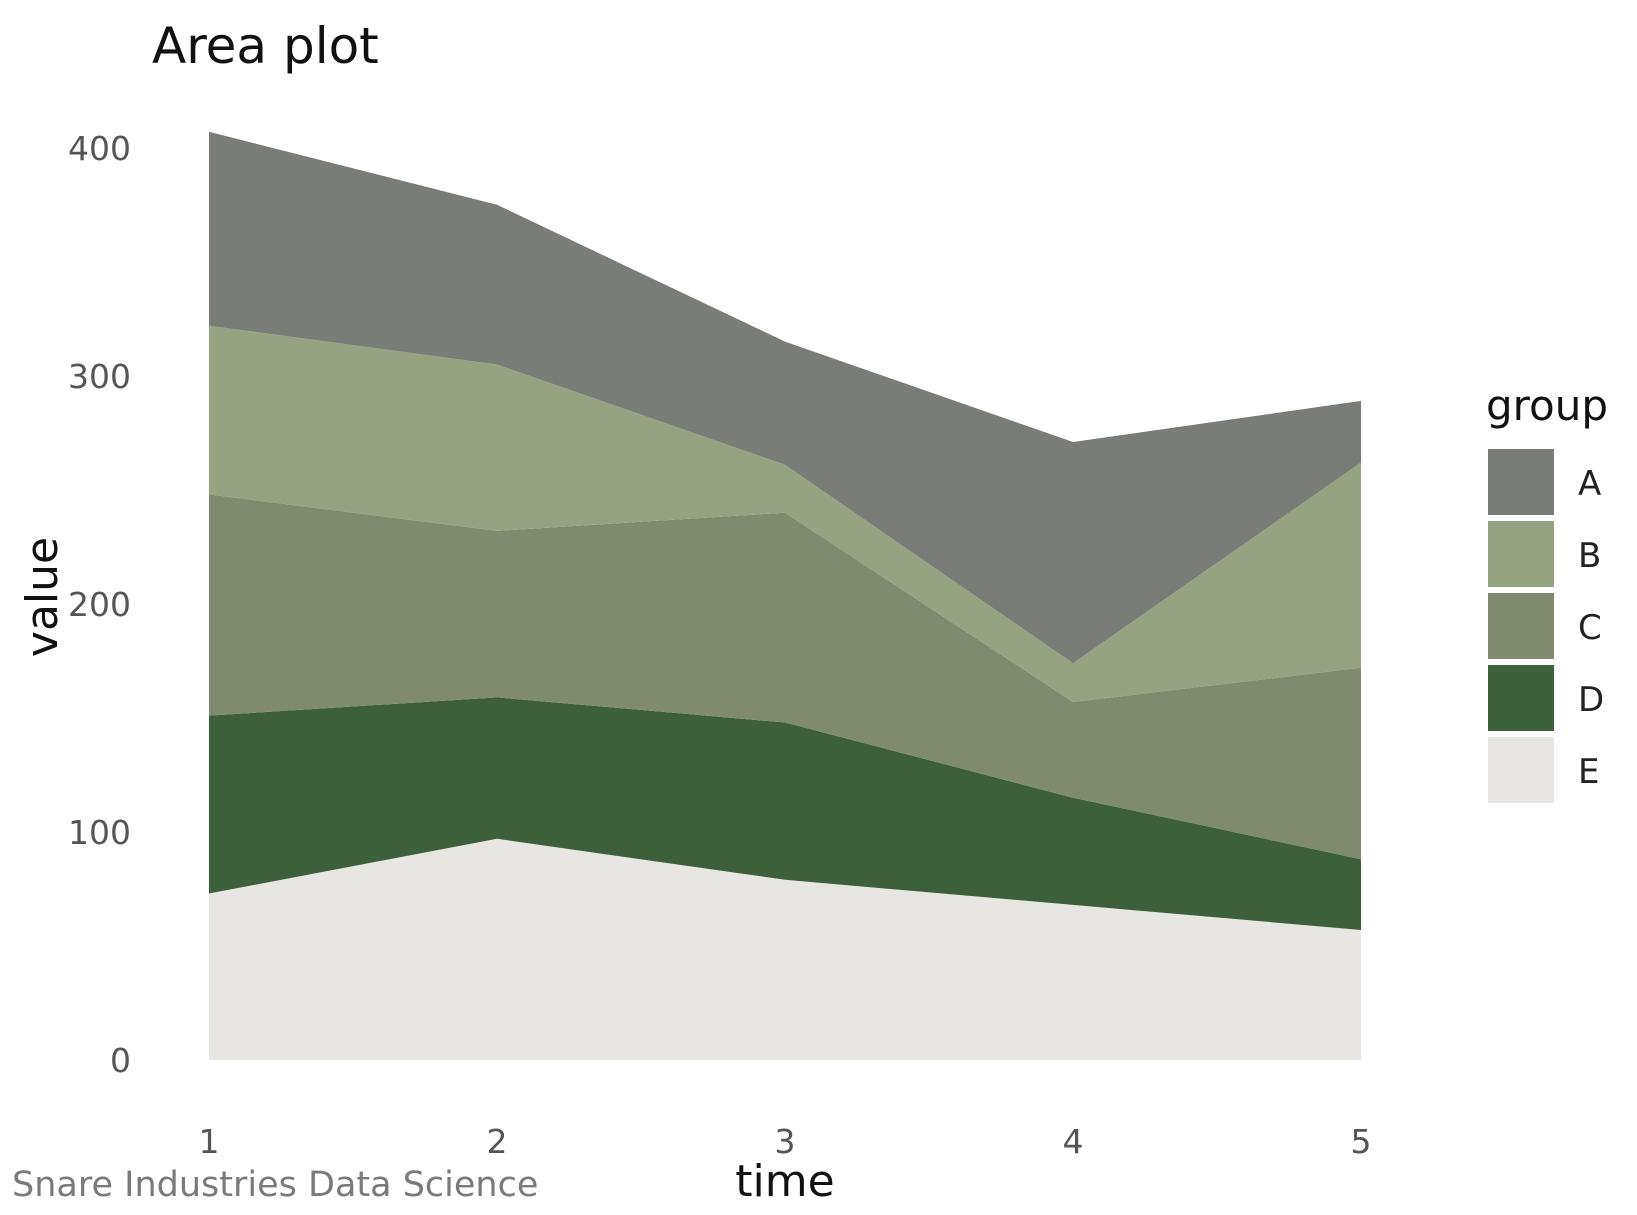  I want to click on legend-swatch-D, so click(1521, 698).